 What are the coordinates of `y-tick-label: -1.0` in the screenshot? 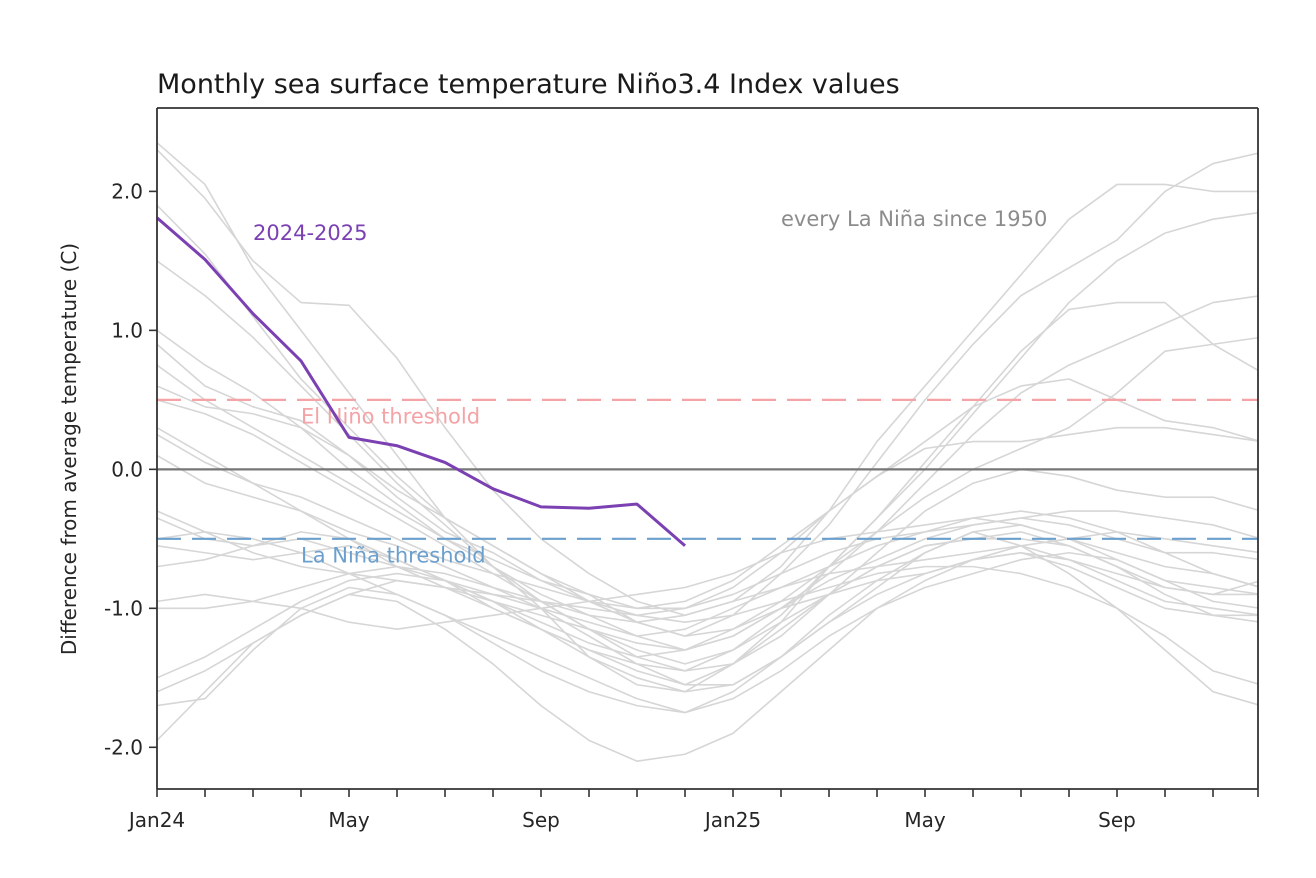 It's located at (123, 608).